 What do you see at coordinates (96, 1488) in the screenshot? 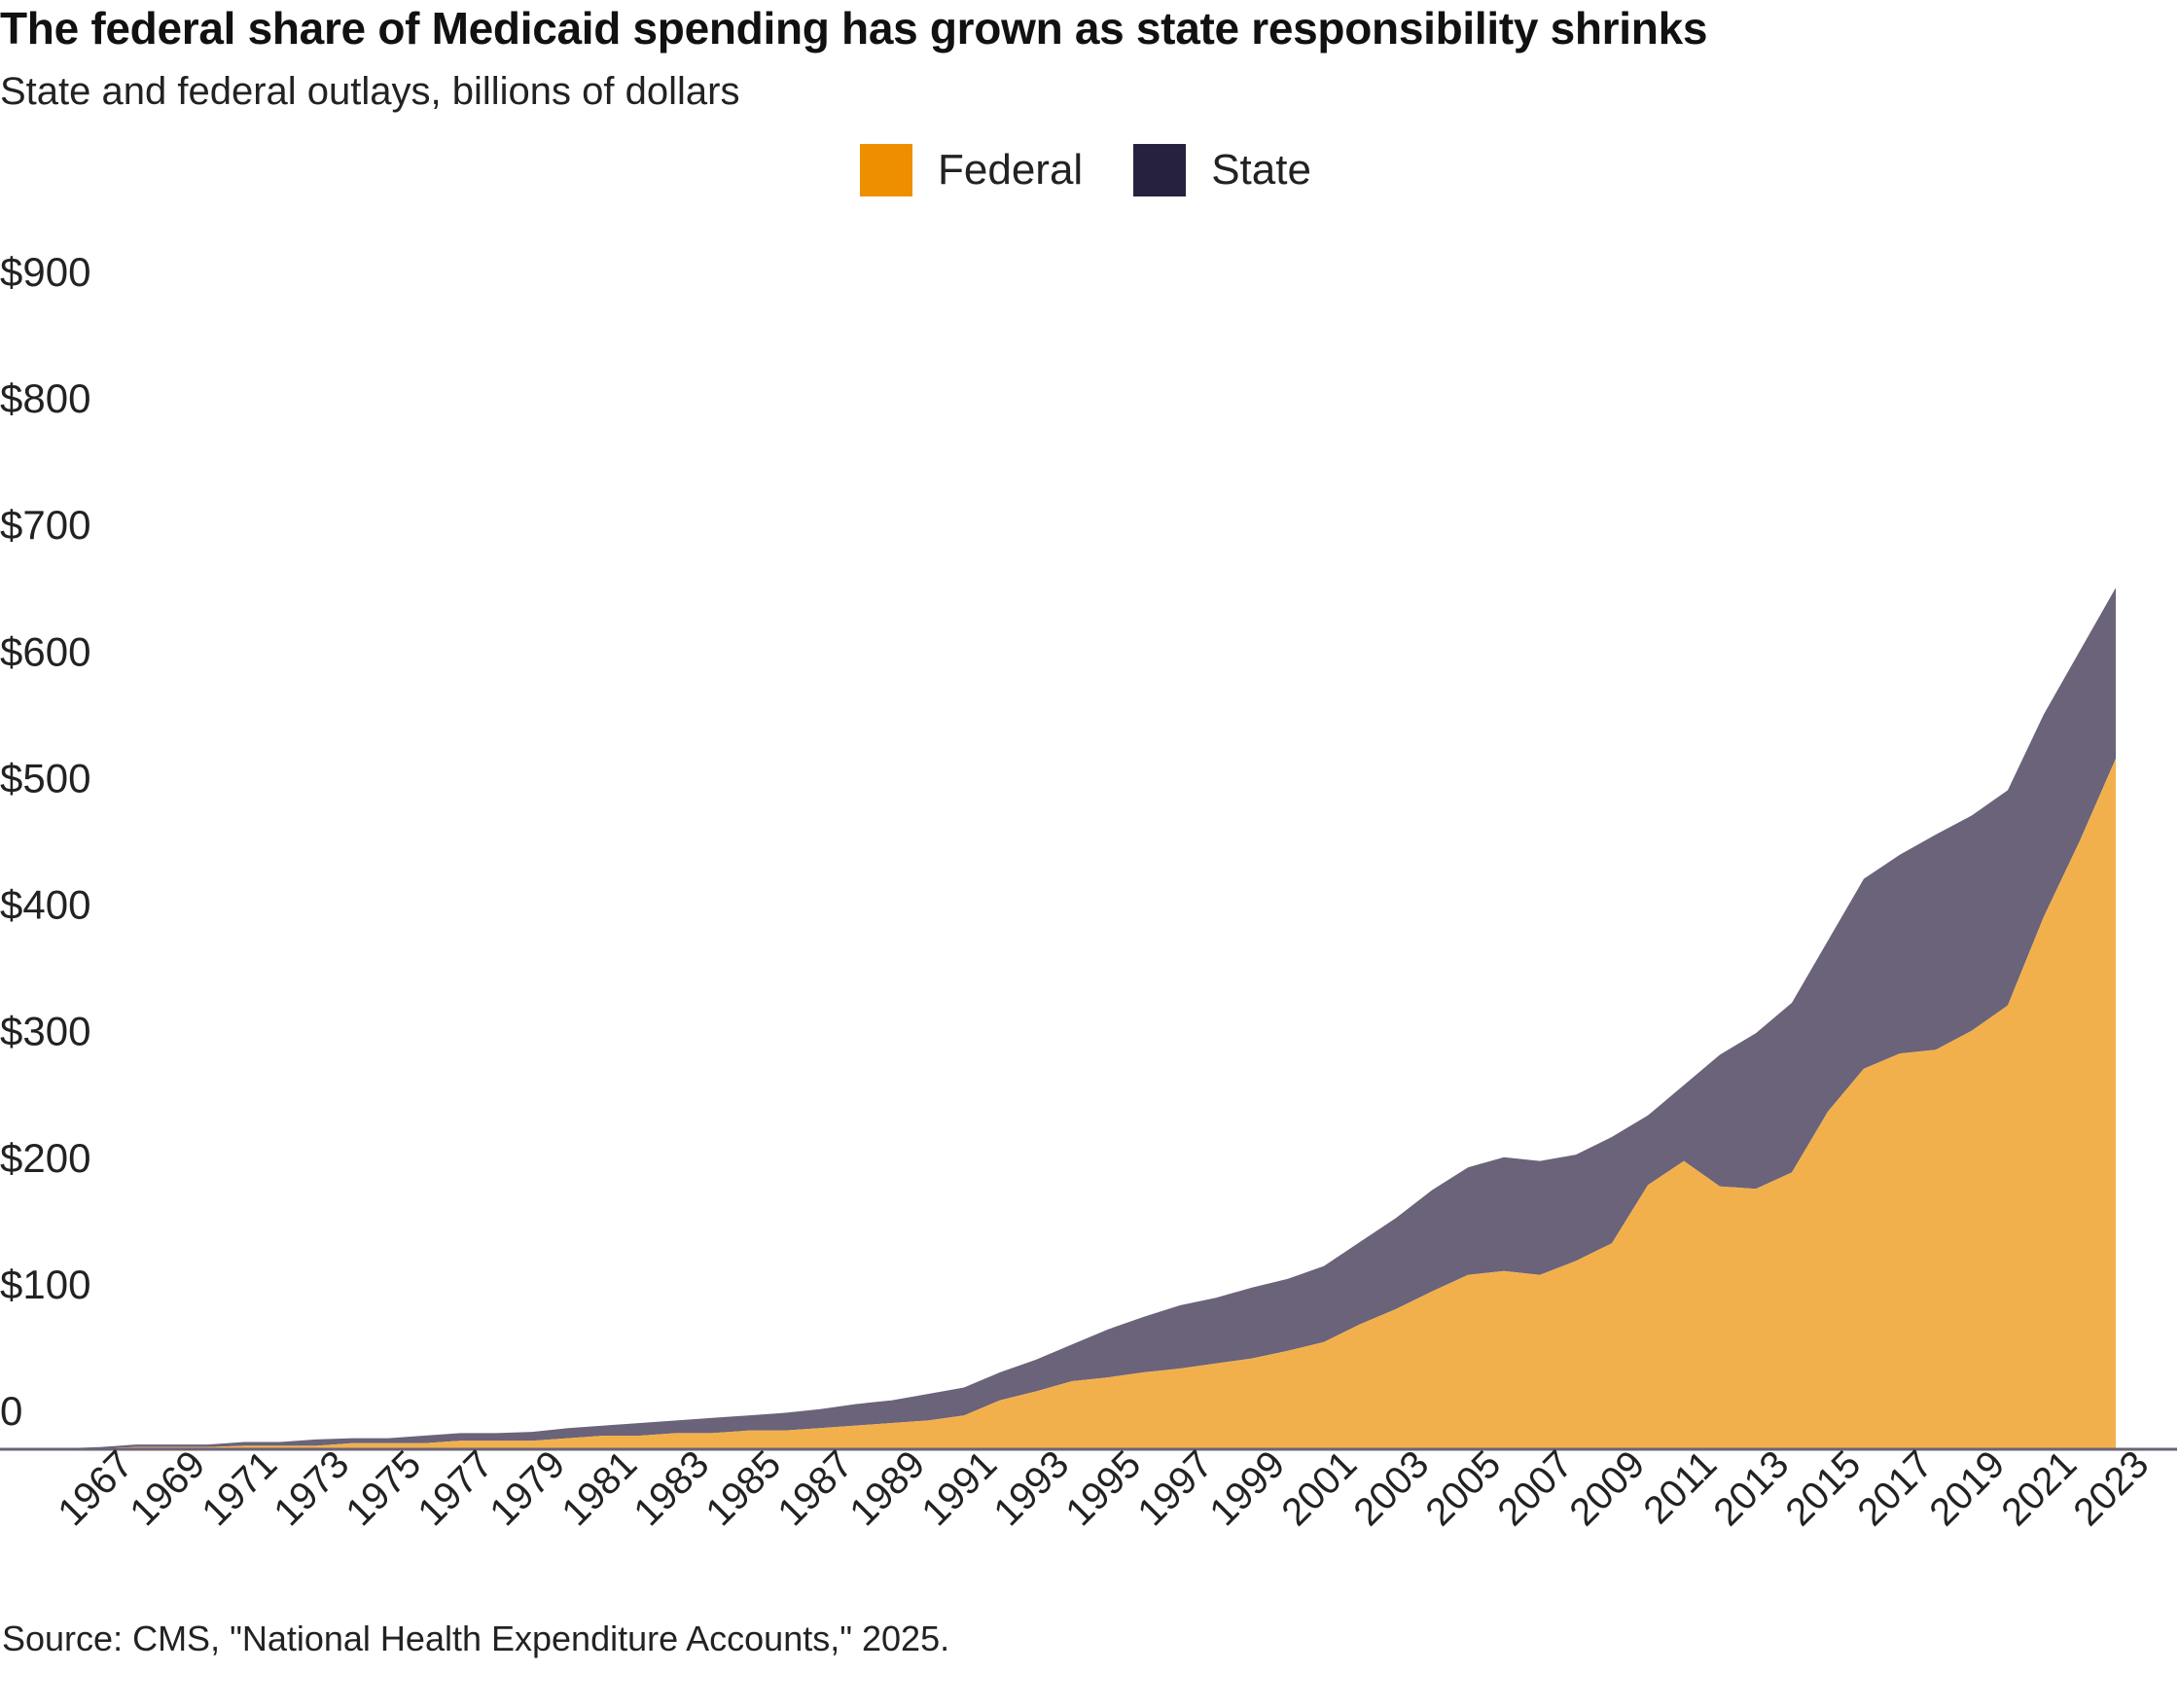
I see `x-tick-label: 1967` at bounding box center [96, 1488].